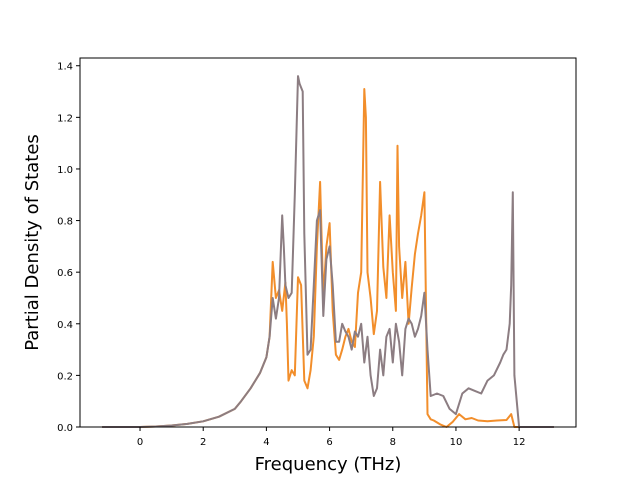 This screenshot has height=480, width=640. Describe the element at coordinates (329, 442) in the screenshot. I see `x-tick-label: 6` at that location.